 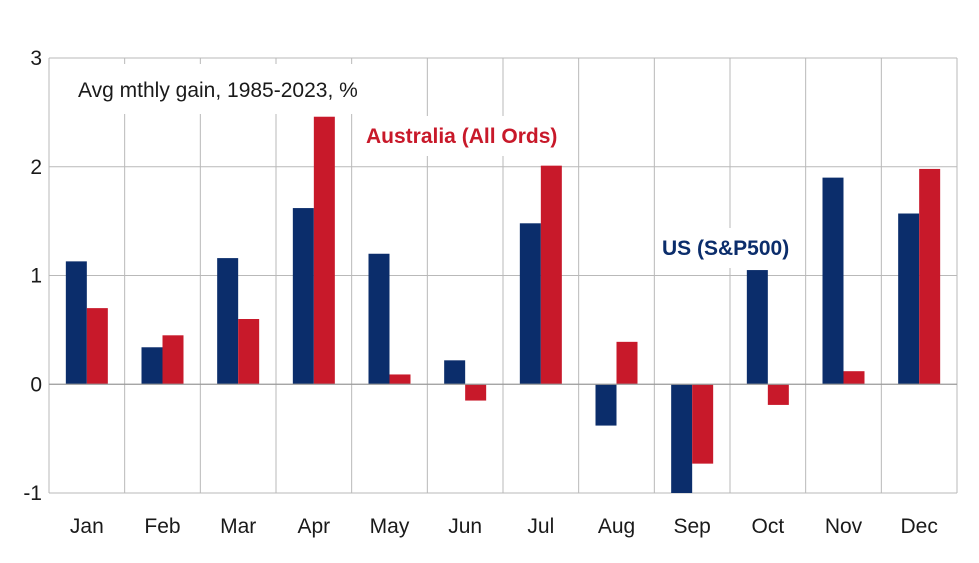 I want to click on y-tick-label: 0, so click(x=36, y=384).